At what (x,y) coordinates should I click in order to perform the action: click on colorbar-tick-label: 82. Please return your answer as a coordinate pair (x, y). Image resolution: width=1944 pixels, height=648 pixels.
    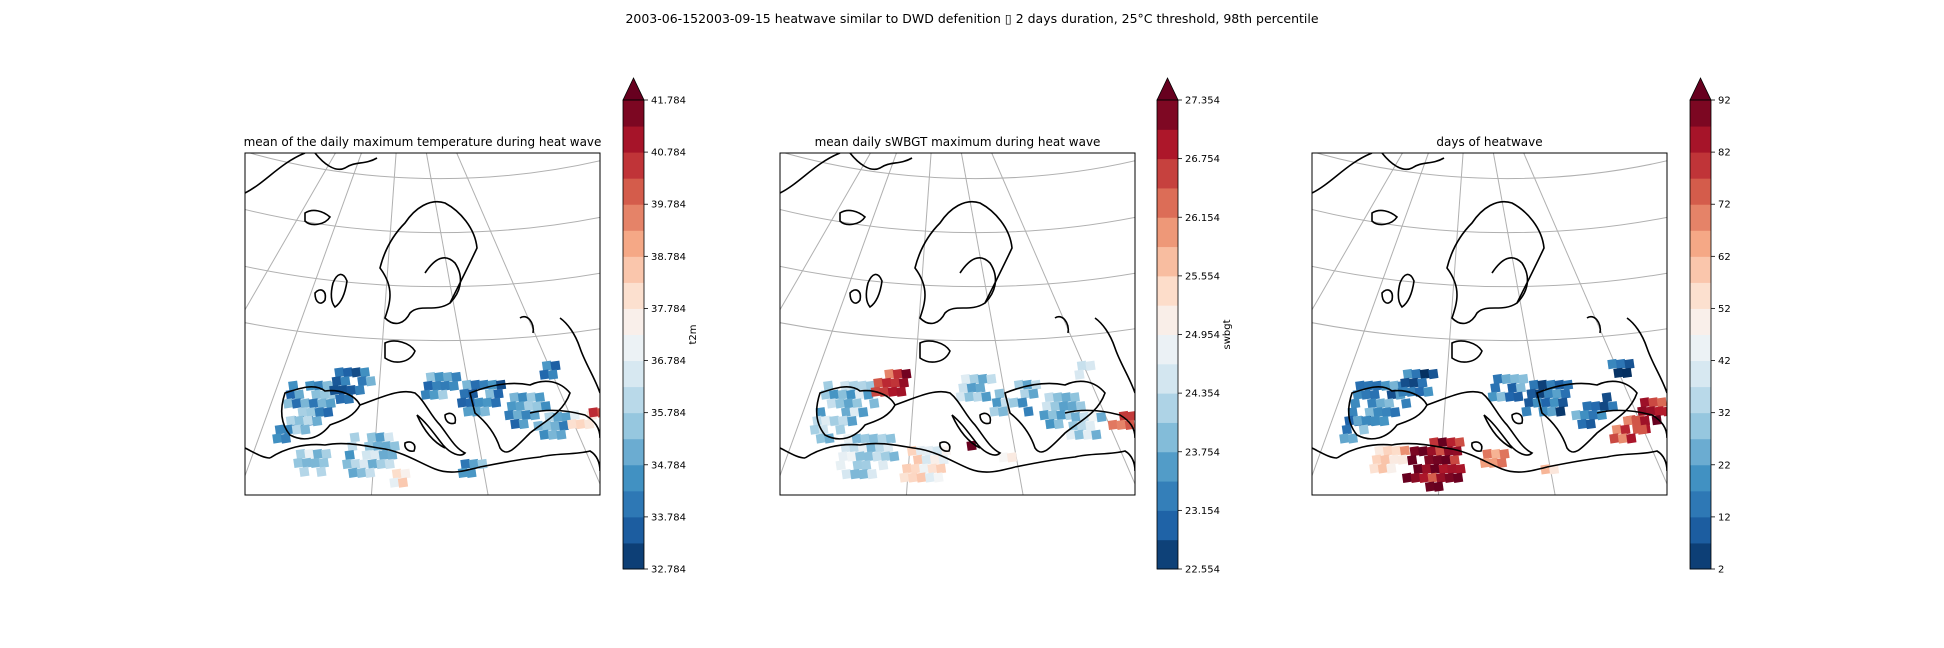
    Looking at the image, I should click on (1724, 153).